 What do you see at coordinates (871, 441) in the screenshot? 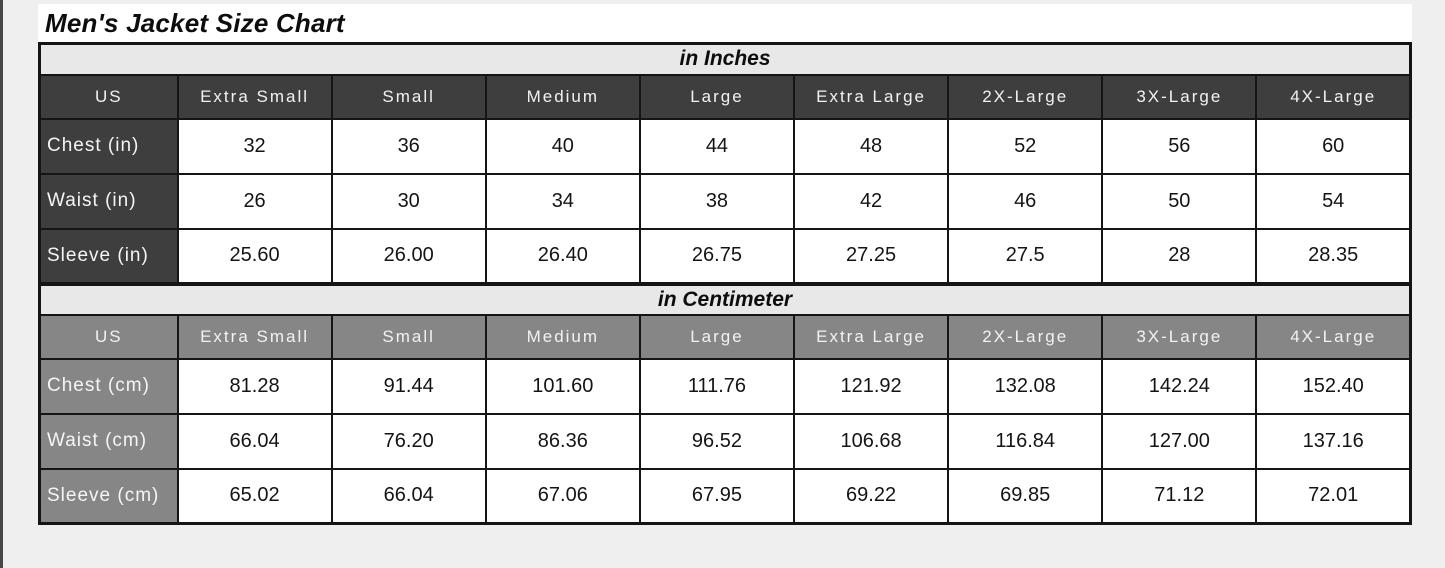
I see `size-value-cell: 106.68` at bounding box center [871, 441].